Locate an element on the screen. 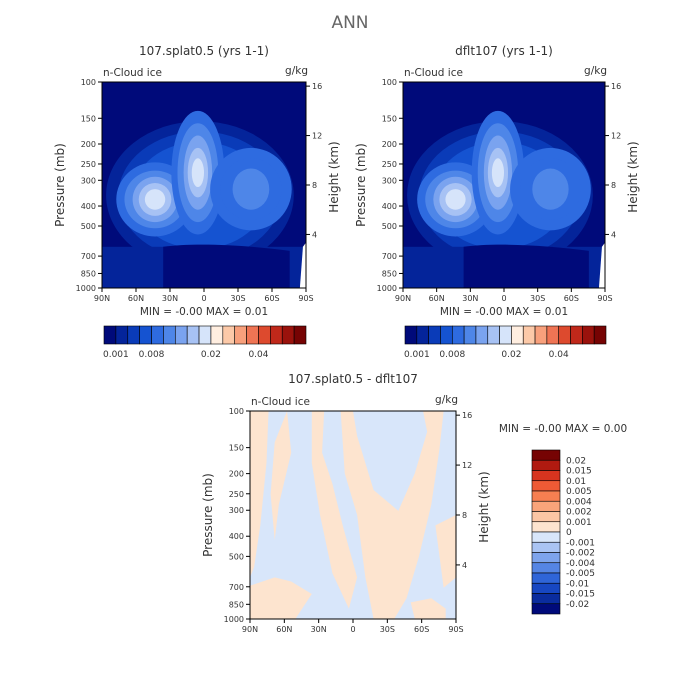 The image size is (700, 700). colorbar-label: 0.008 is located at coordinates (152, 355).